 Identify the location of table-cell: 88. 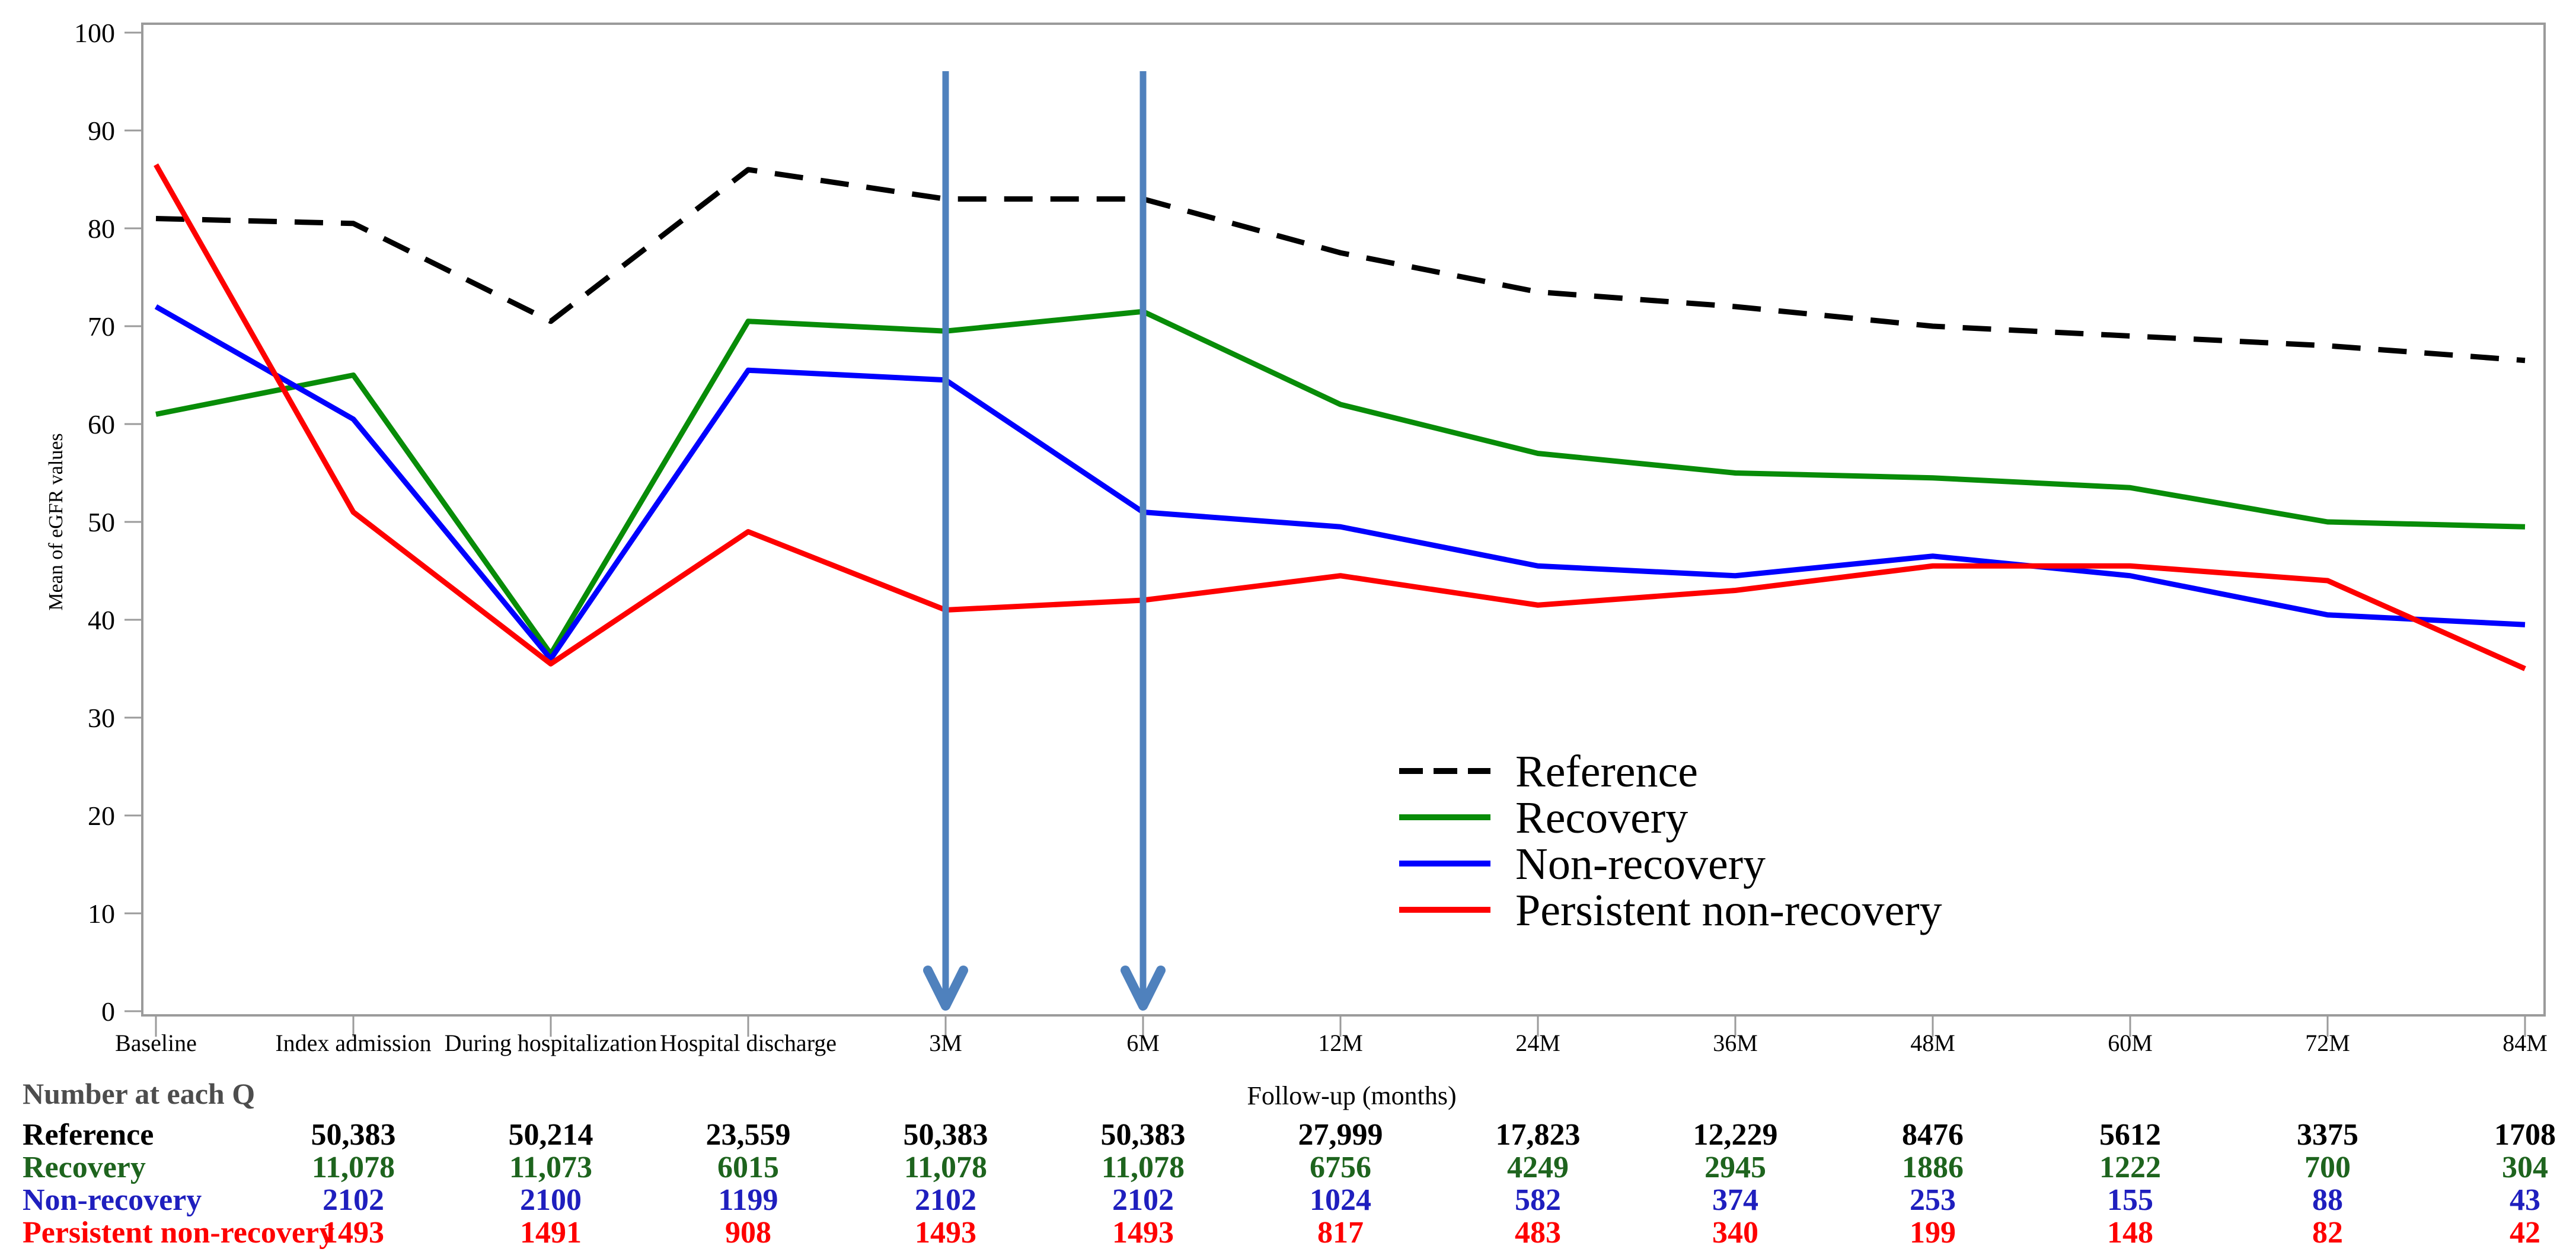
(2327, 1200).